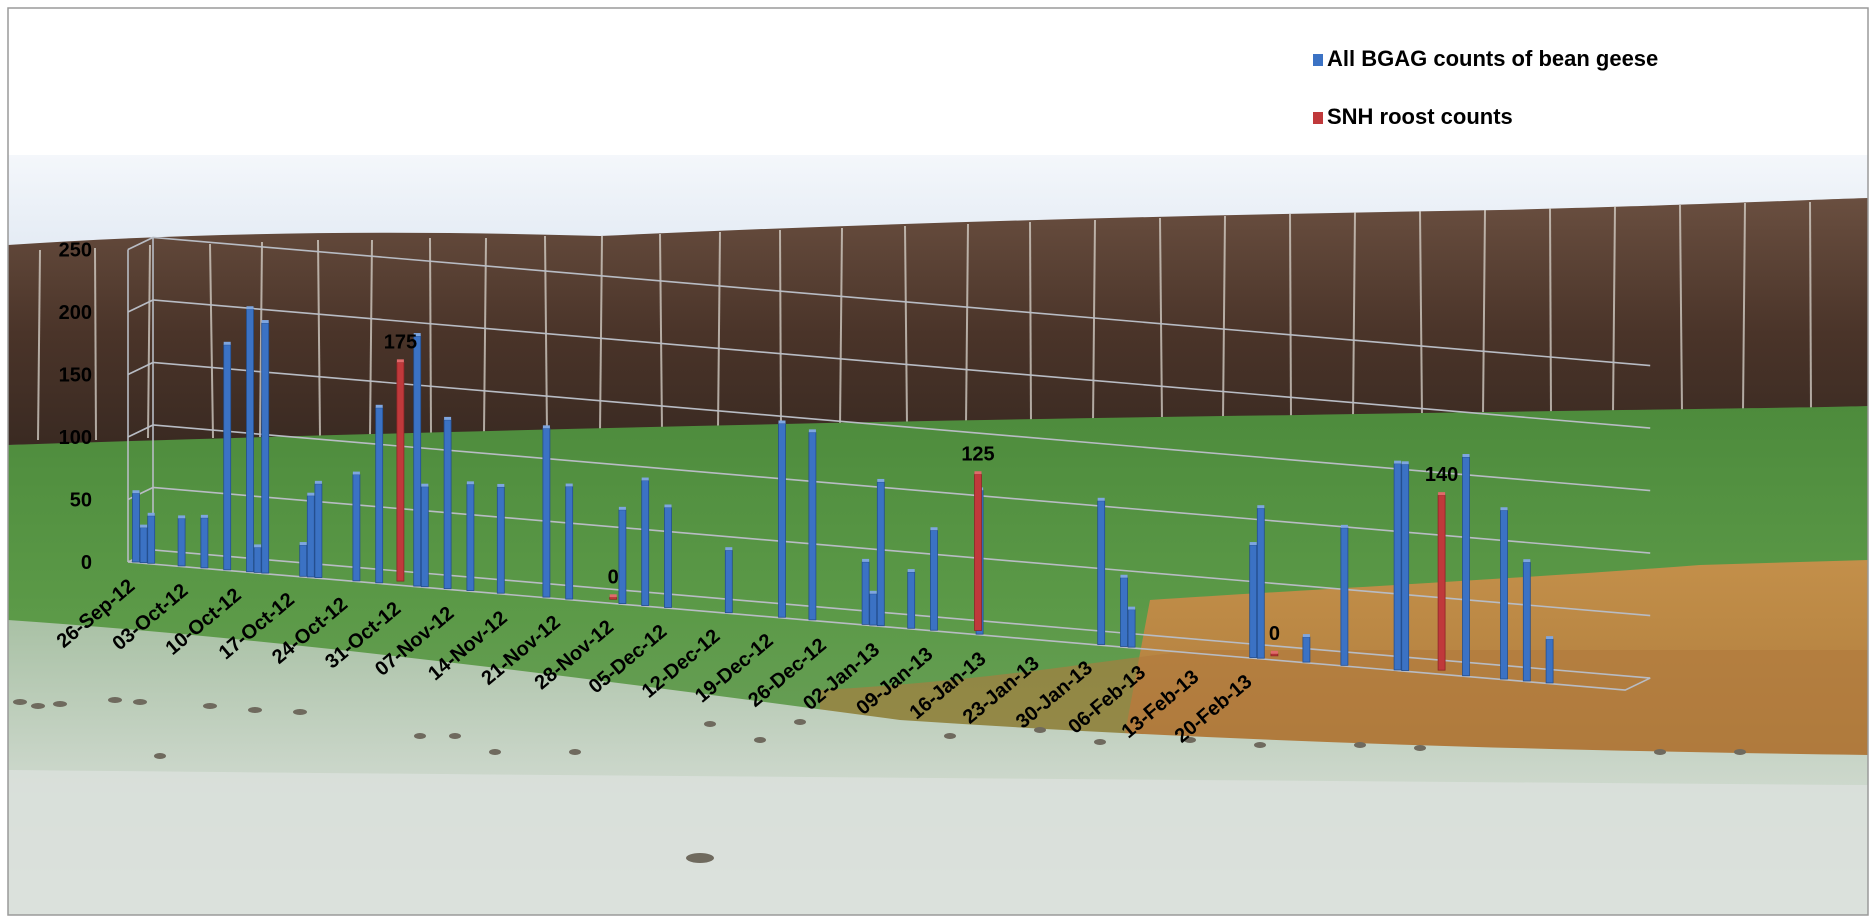  Describe the element at coordinates (889, 626) in the screenshot. I see `floor-edge` at that location.